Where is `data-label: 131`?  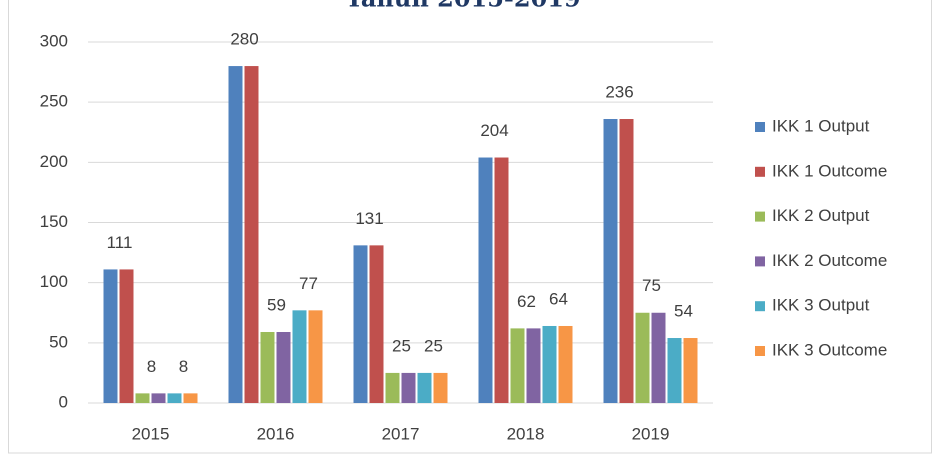 data-label: 131 is located at coordinates (369, 218).